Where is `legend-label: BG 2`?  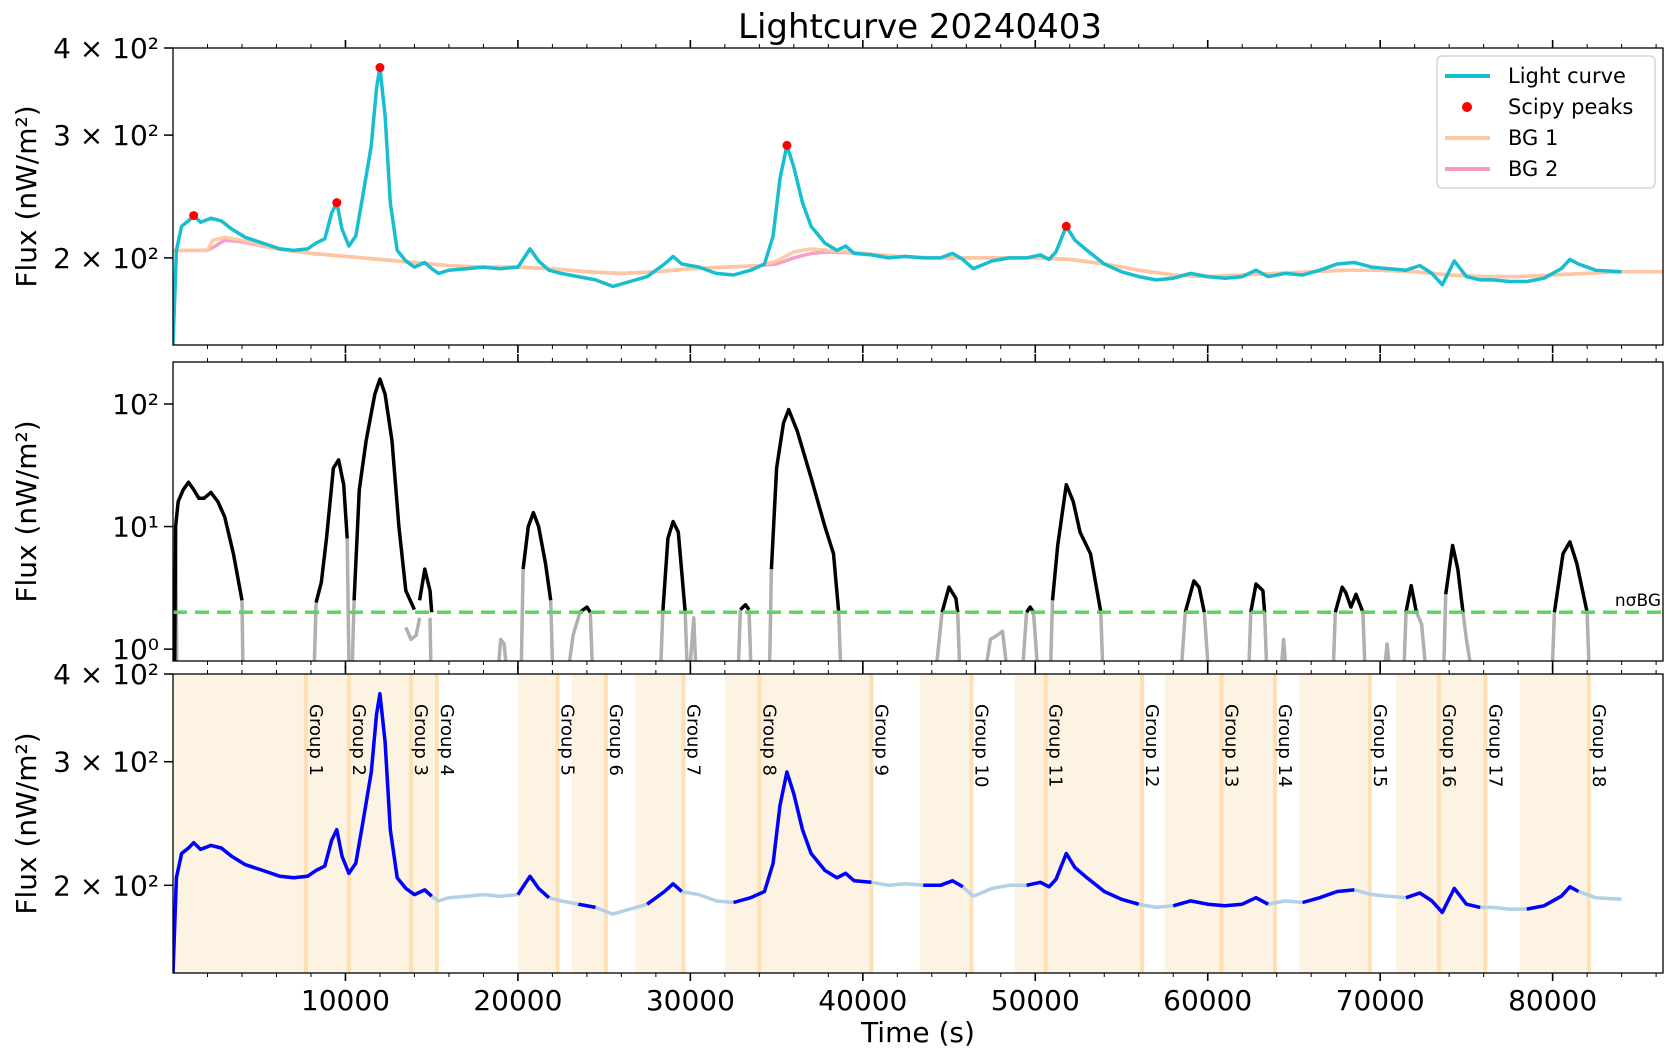
legend-label: BG 2 is located at coordinates (1533, 169).